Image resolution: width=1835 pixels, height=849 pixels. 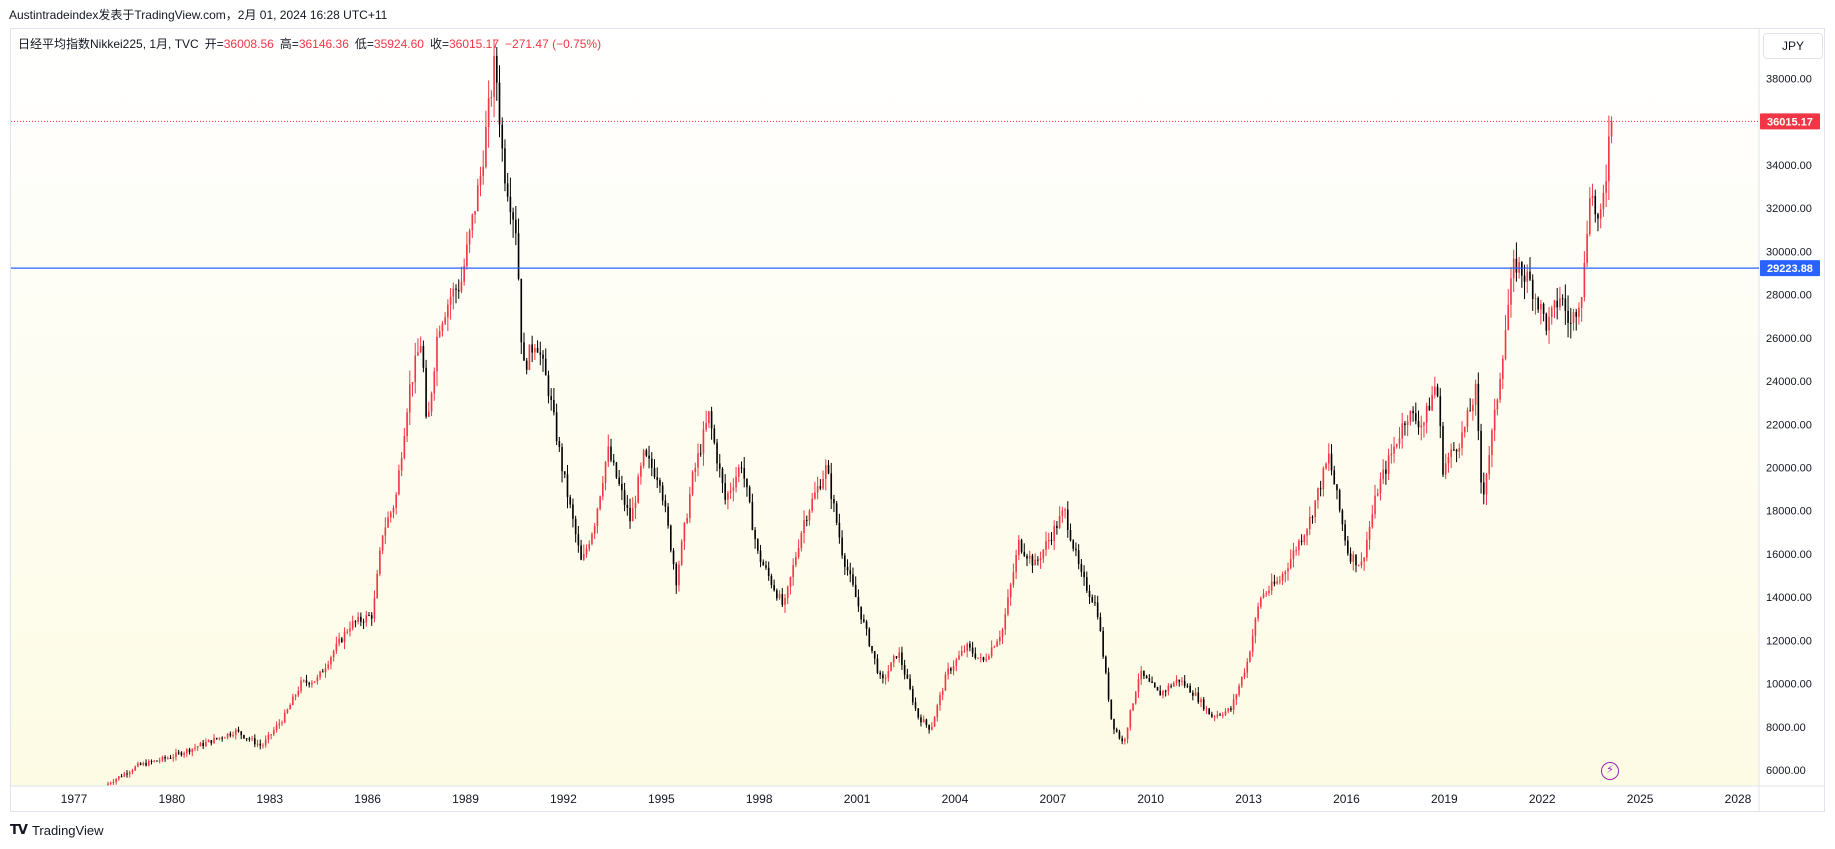 I want to click on footer-branding: TV TradingView, so click(x=56, y=830).